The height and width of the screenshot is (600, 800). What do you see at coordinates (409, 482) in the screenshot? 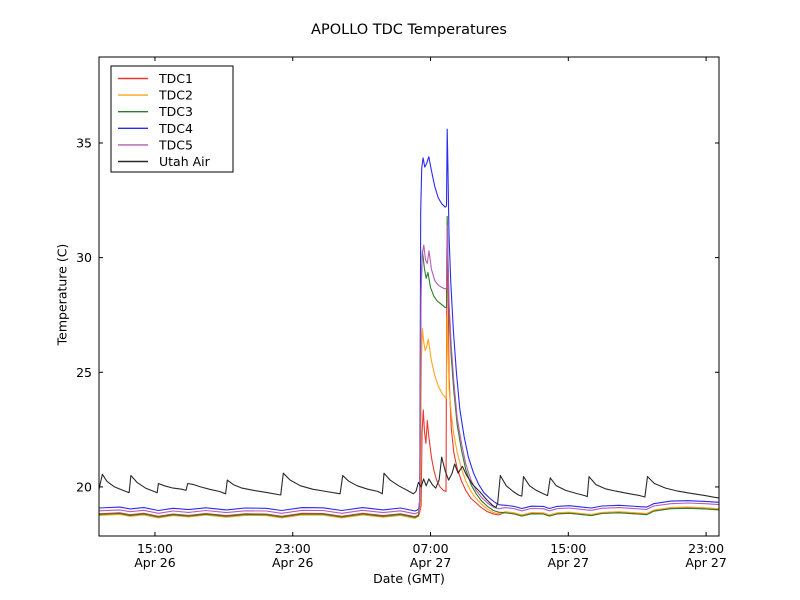
I see `series-line-utah-air` at bounding box center [409, 482].